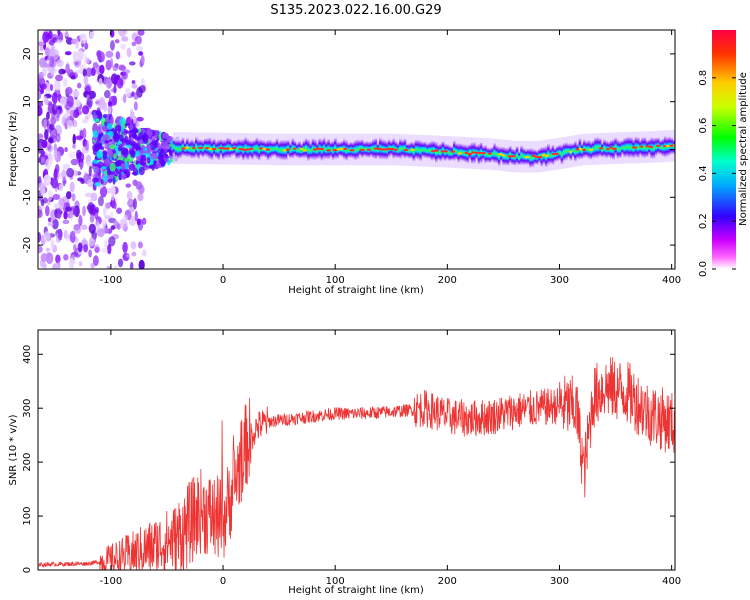  I want to click on spectrogram-x-tick-label: 0, so click(223, 280).